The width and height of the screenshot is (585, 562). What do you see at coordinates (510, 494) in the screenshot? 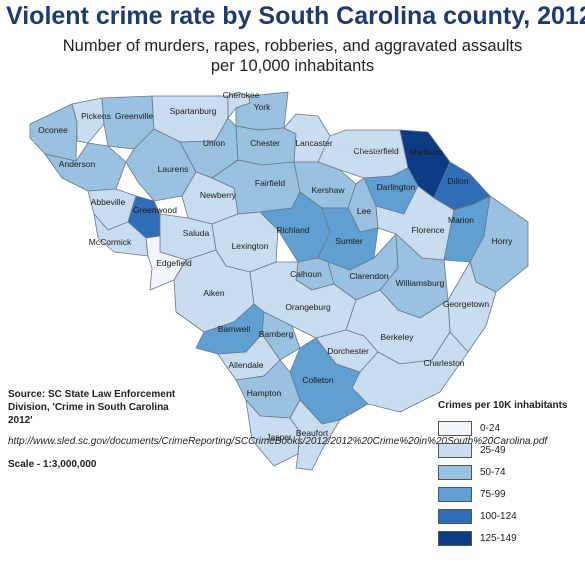
I see `legend-item: 75-99` at bounding box center [510, 494].